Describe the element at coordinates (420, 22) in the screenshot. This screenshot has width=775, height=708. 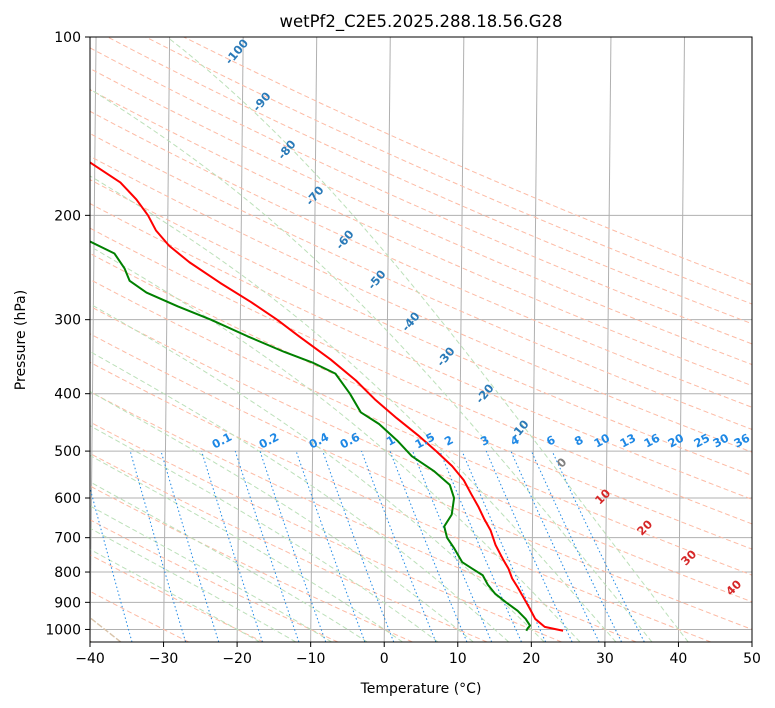
I see `chart-title: wetPf2_C2E5.2025.288.18.56.G28` at that location.